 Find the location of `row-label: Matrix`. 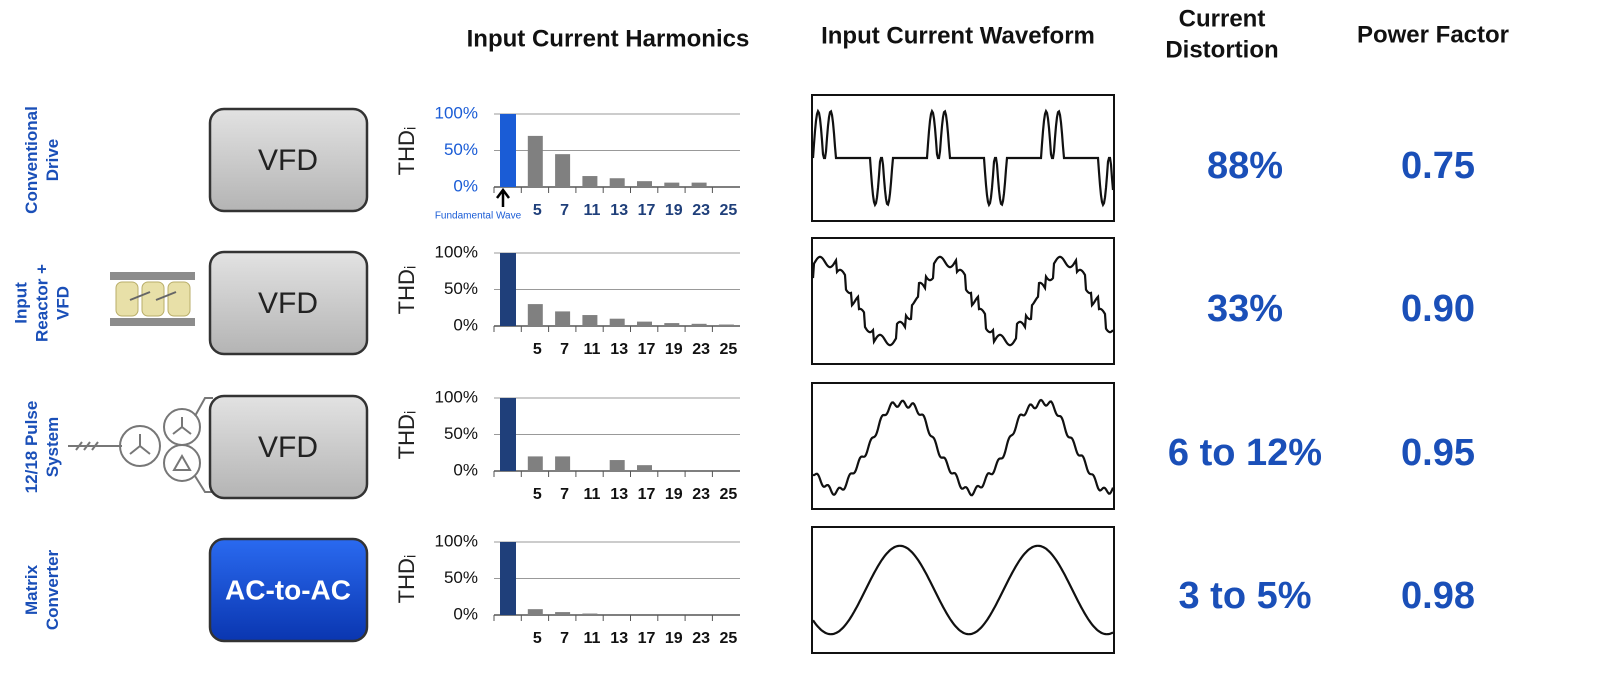

row-label: Matrix is located at coordinates (31, 589).